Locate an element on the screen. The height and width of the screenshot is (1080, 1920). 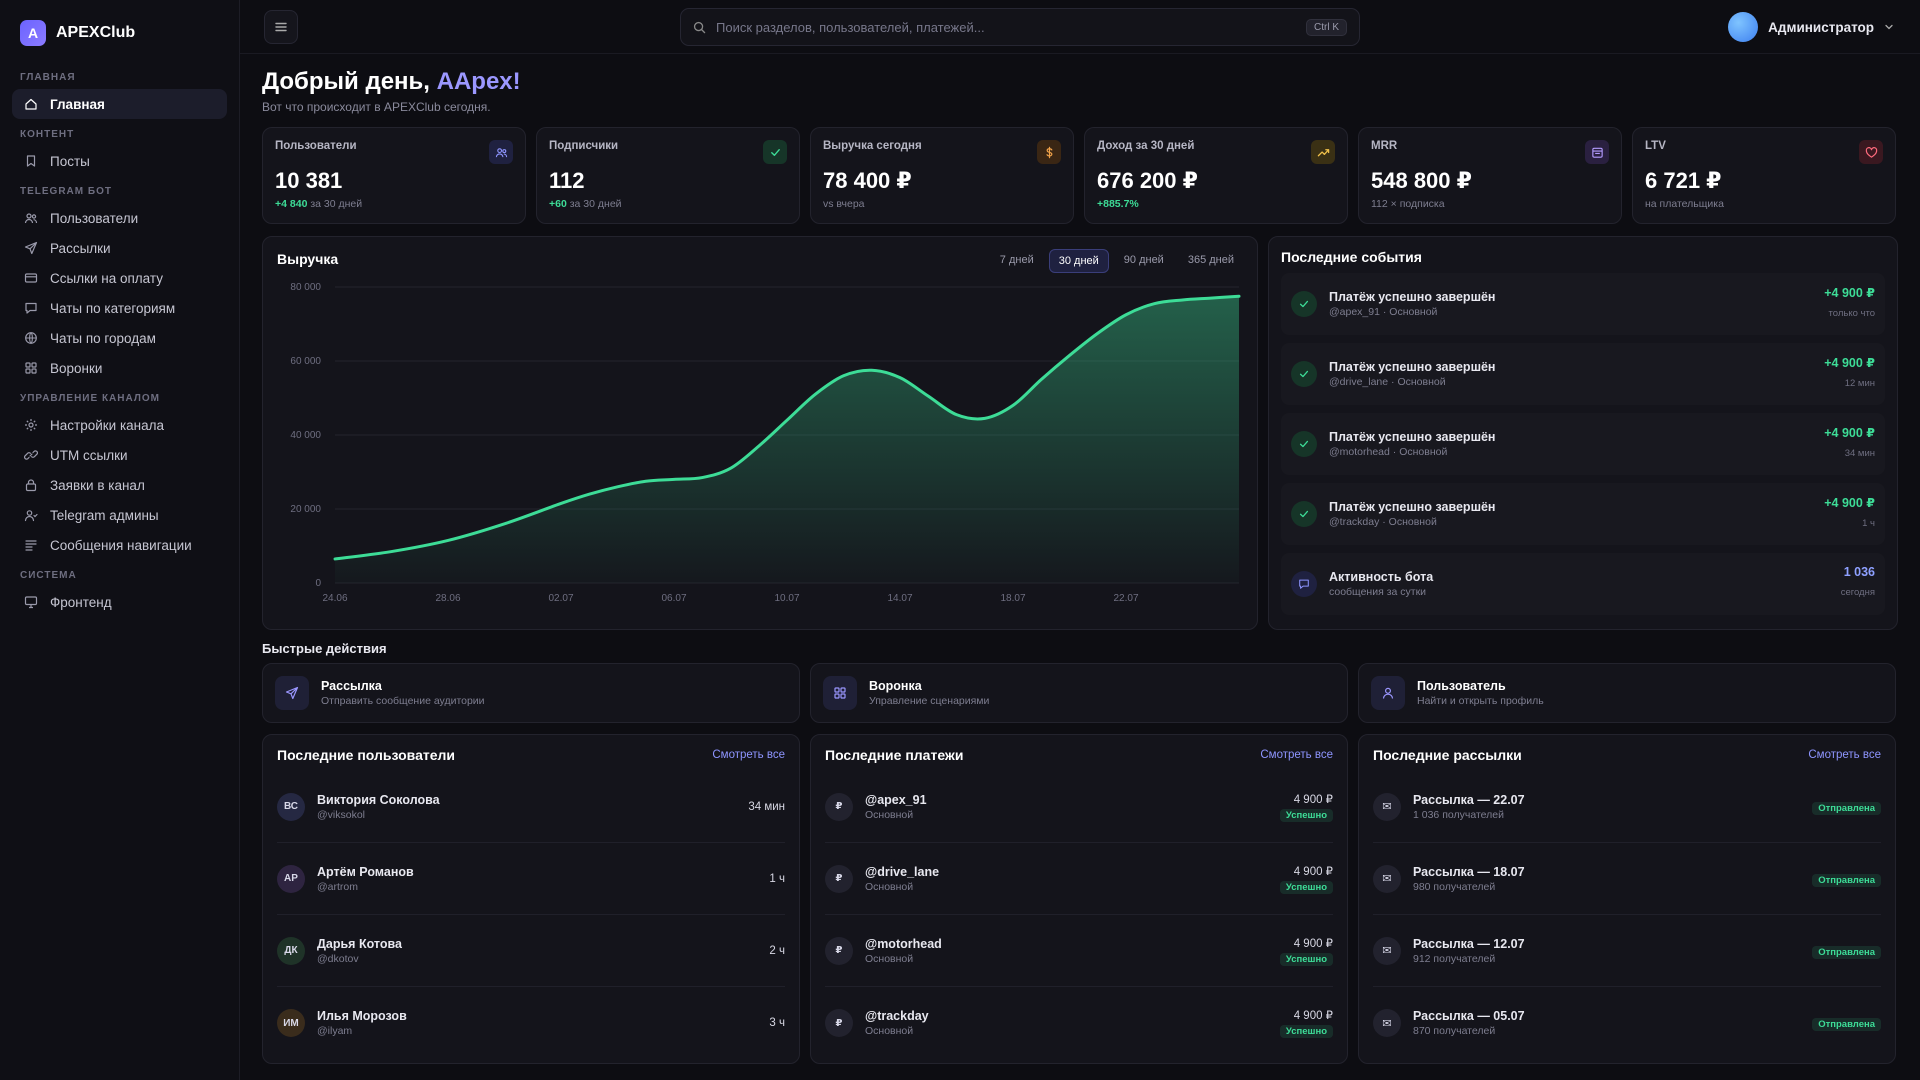
lock-icon is located at coordinates (31, 485).